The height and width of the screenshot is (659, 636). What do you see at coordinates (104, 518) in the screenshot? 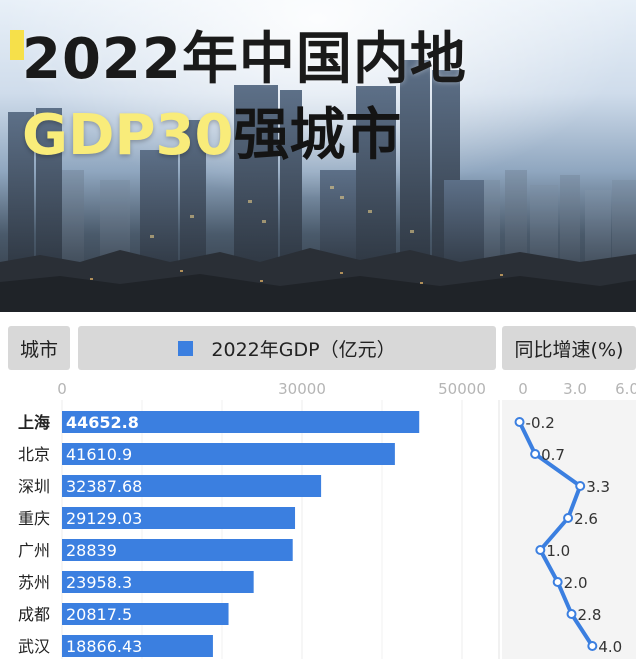
I see `gdp-bar-value-label: 29129.03` at bounding box center [104, 518].